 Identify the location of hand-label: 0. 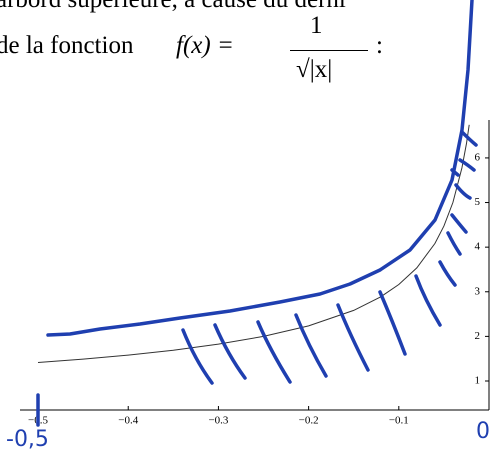
(483, 431).